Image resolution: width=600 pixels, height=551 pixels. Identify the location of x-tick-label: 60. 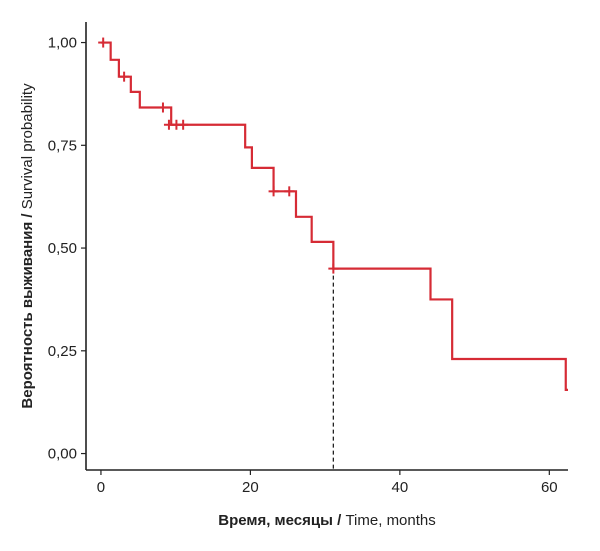
(549, 487).